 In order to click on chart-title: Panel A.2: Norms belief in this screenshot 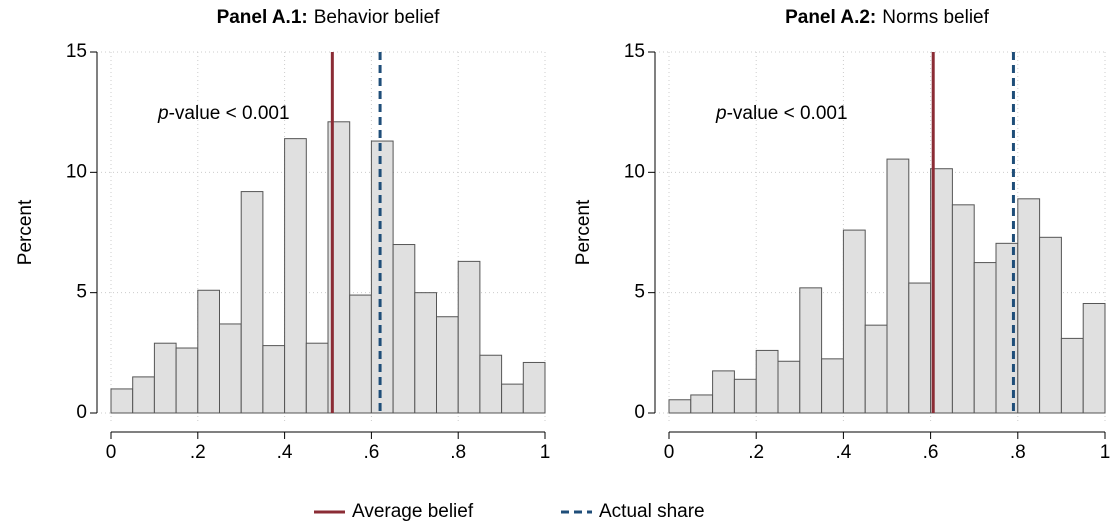, I will do `click(887, 17)`.